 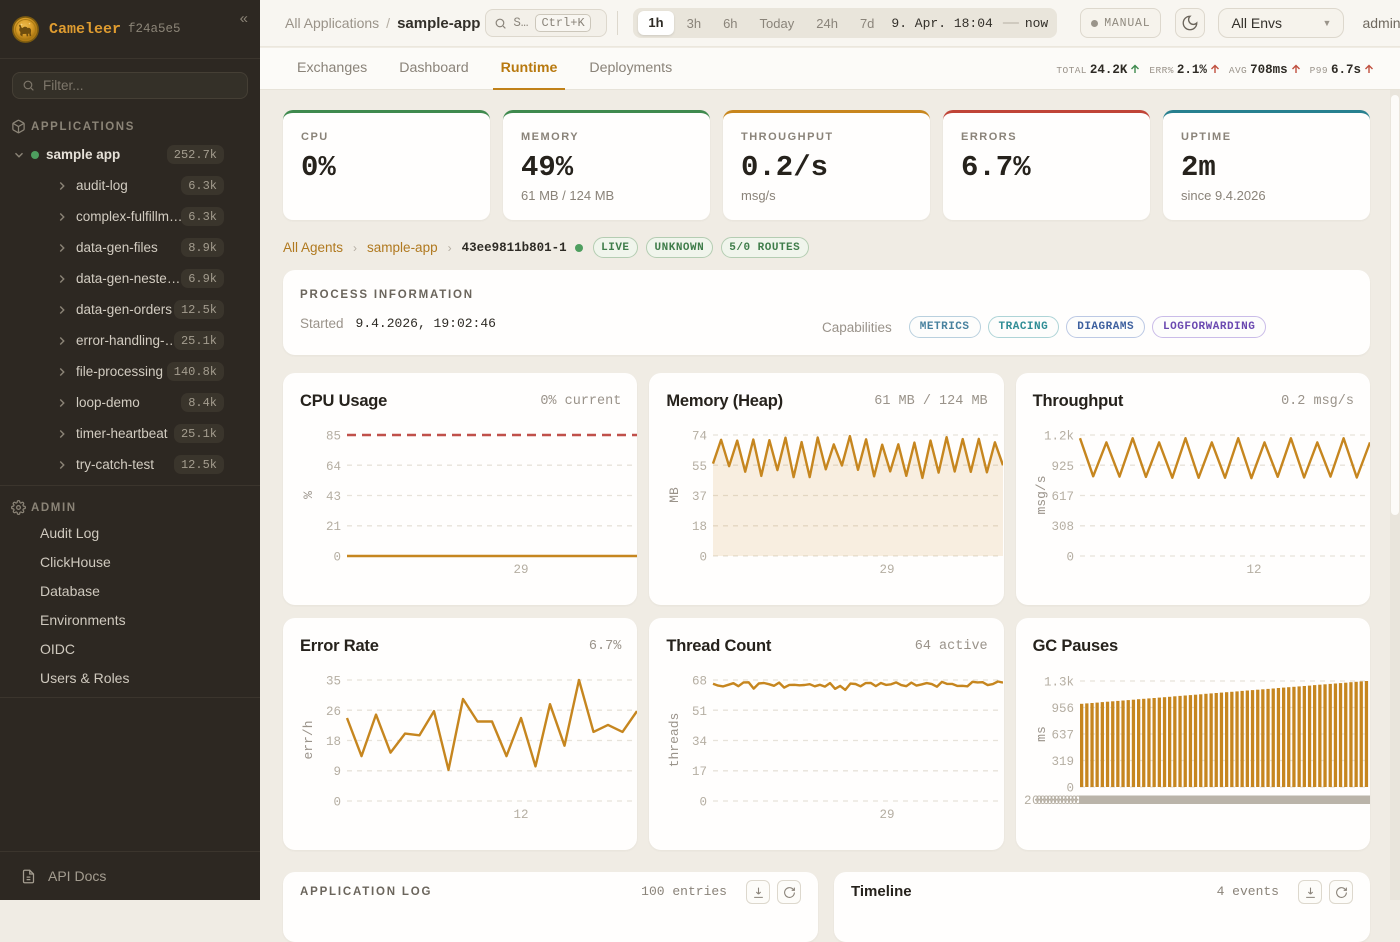 What do you see at coordinates (699, 467) in the screenshot?
I see `svg-text: 55` at bounding box center [699, 467].